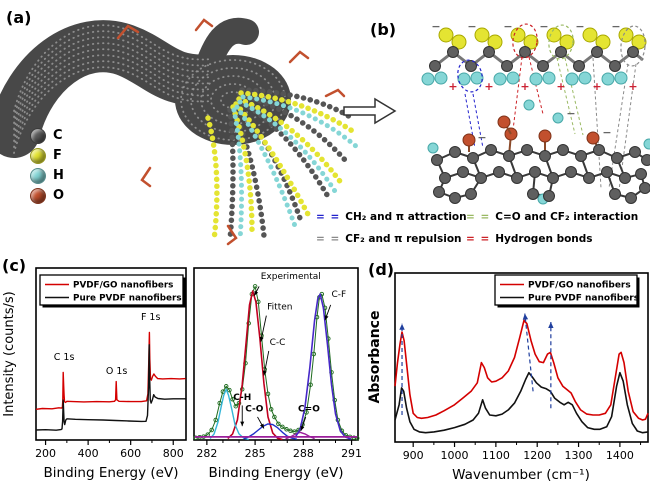 The height and width of the screenshot is (500, 650). What do you see at coordinates (47, 175) in the screenshot?
I see `atom-legend-row-h: H` at bounding box center [47, 175].